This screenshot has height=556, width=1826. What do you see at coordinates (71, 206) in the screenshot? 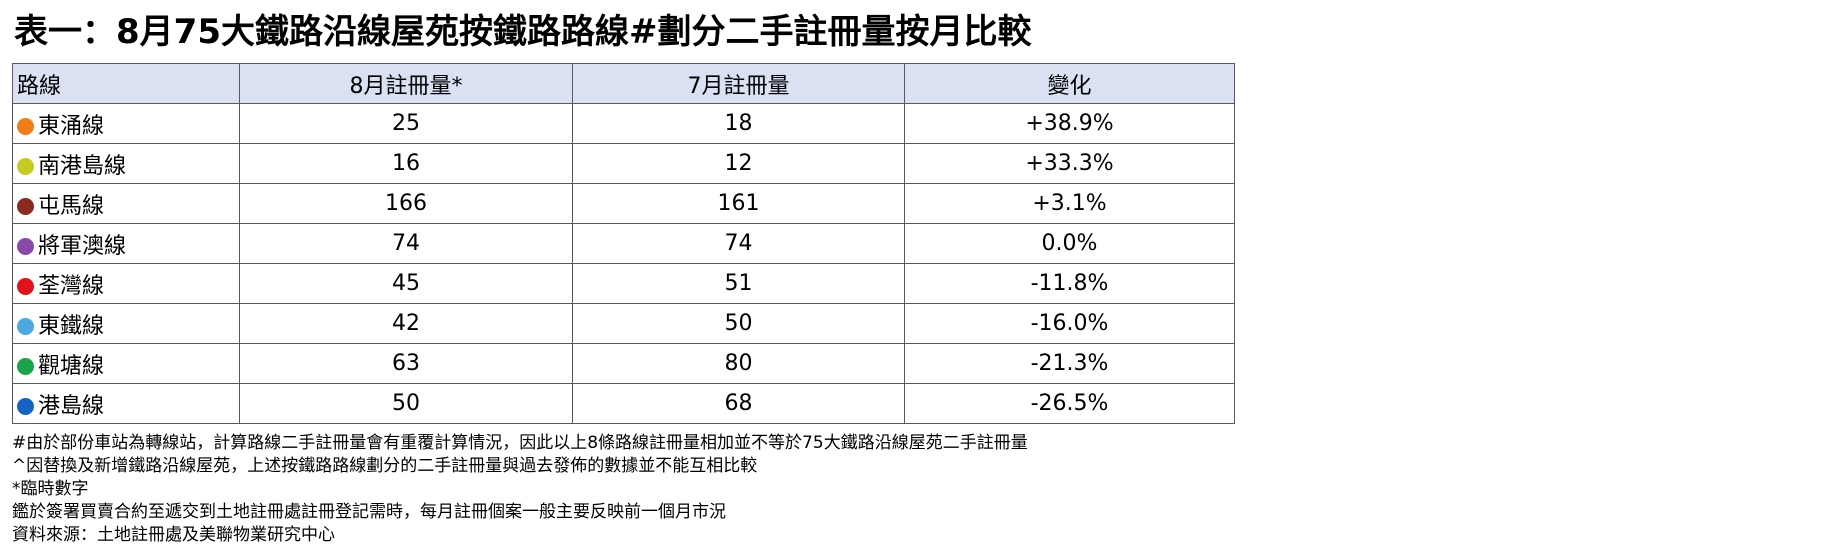
I see `line-name: 屯馬線` at bounding box center [71, 206].